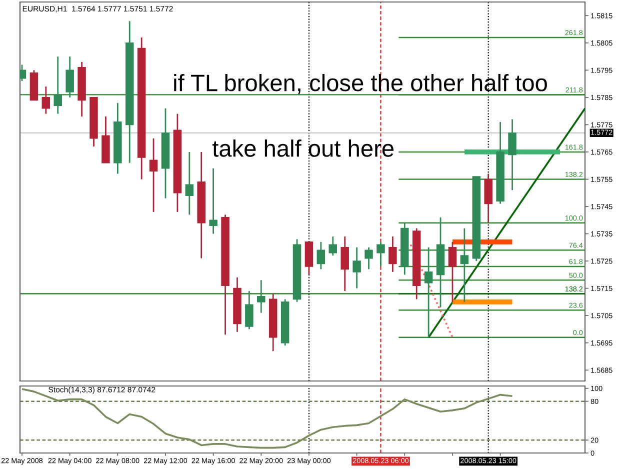 This screenshot has width=625, height=469. I want to click on annotation: take half out here, so click(303, 148).